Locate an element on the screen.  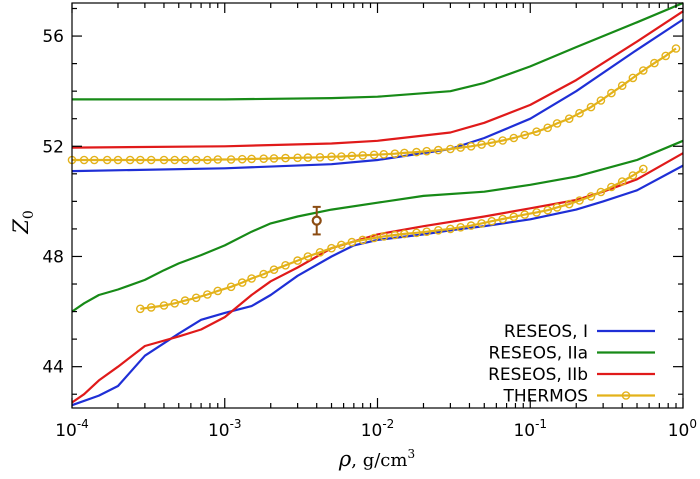
legend-label: THERMOS is located at coordinates (545, 397).